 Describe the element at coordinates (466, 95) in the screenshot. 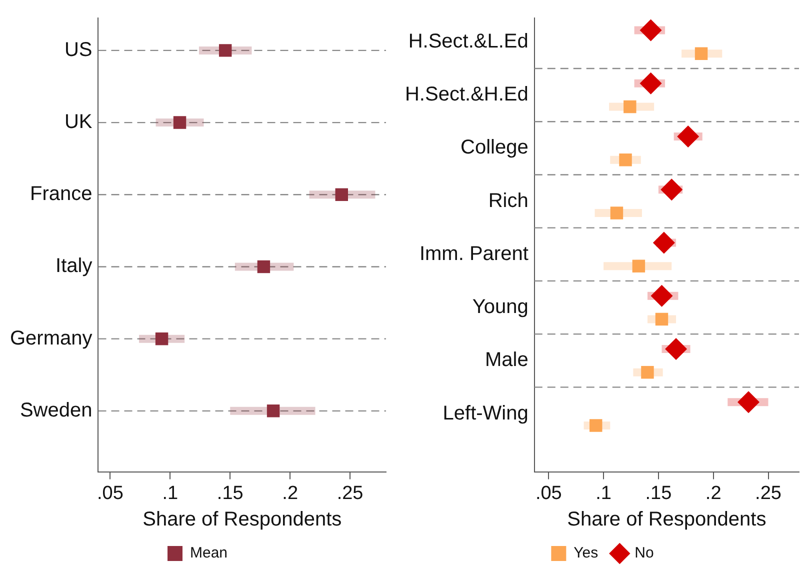

I see `y-tick-label: H.Sect.&H.Ed` at that location.